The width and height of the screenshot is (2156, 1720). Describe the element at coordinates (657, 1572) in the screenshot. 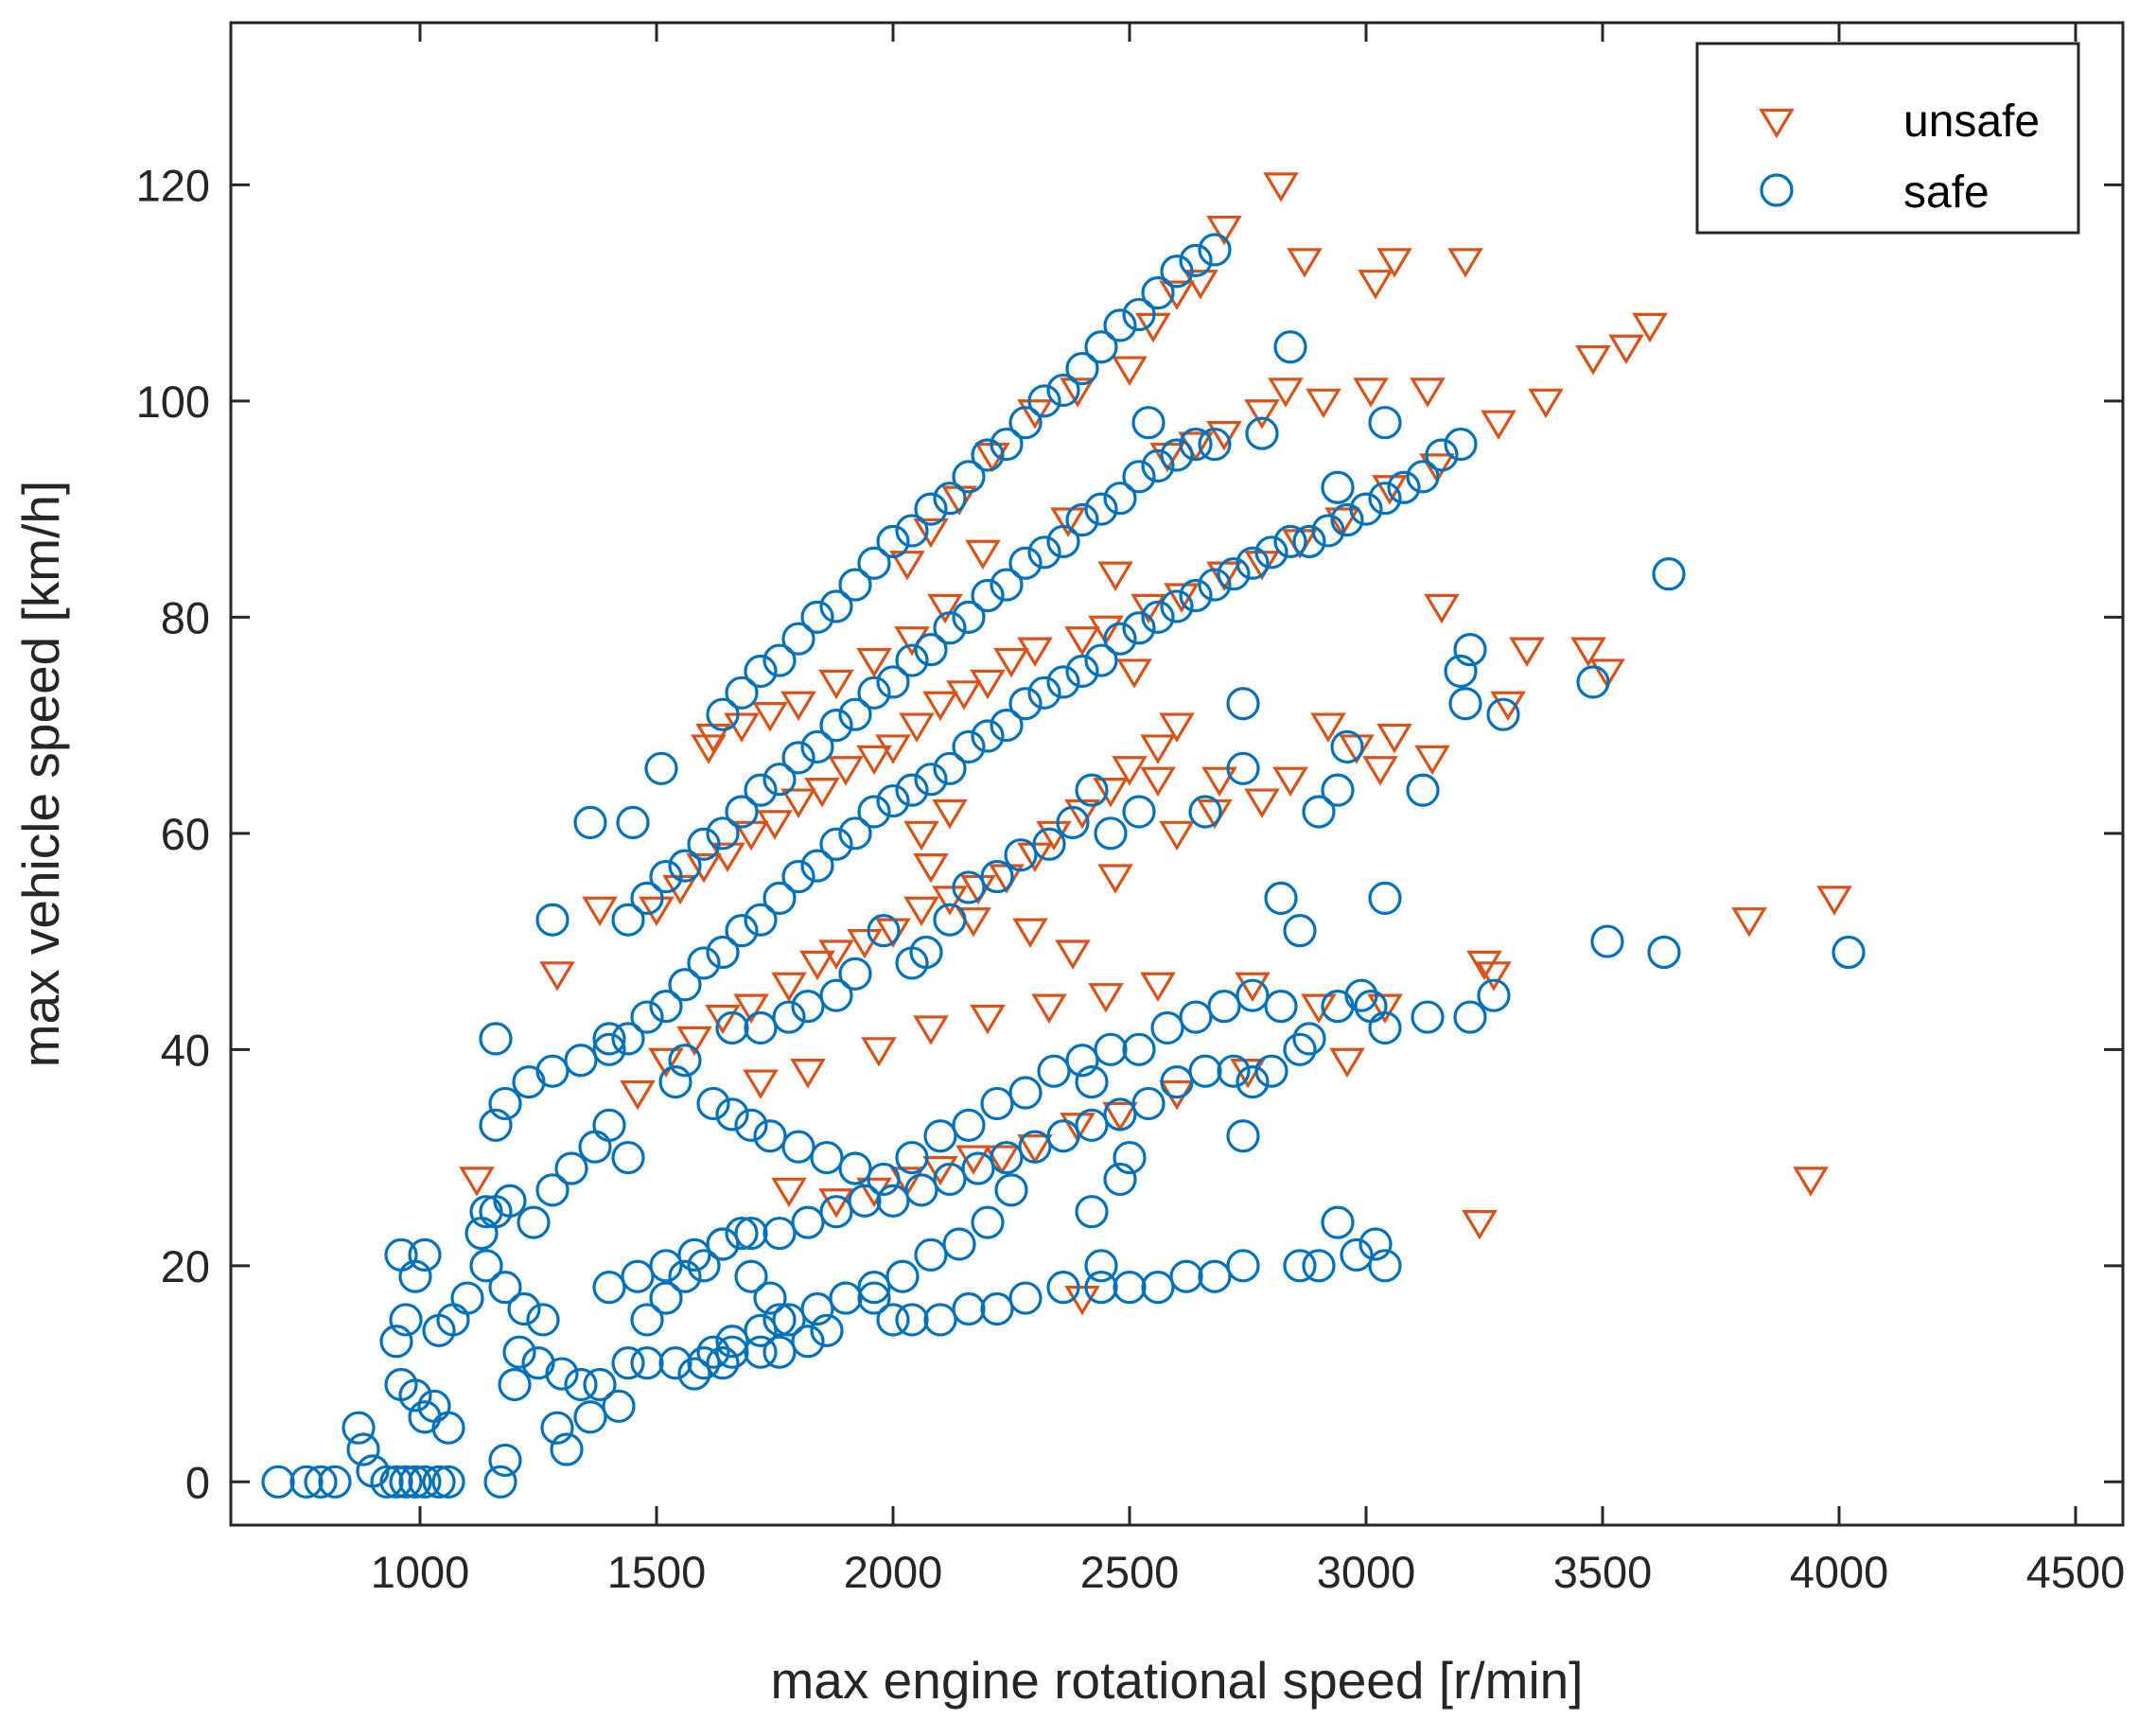

I see `x-tick-label: 1500` at that location.